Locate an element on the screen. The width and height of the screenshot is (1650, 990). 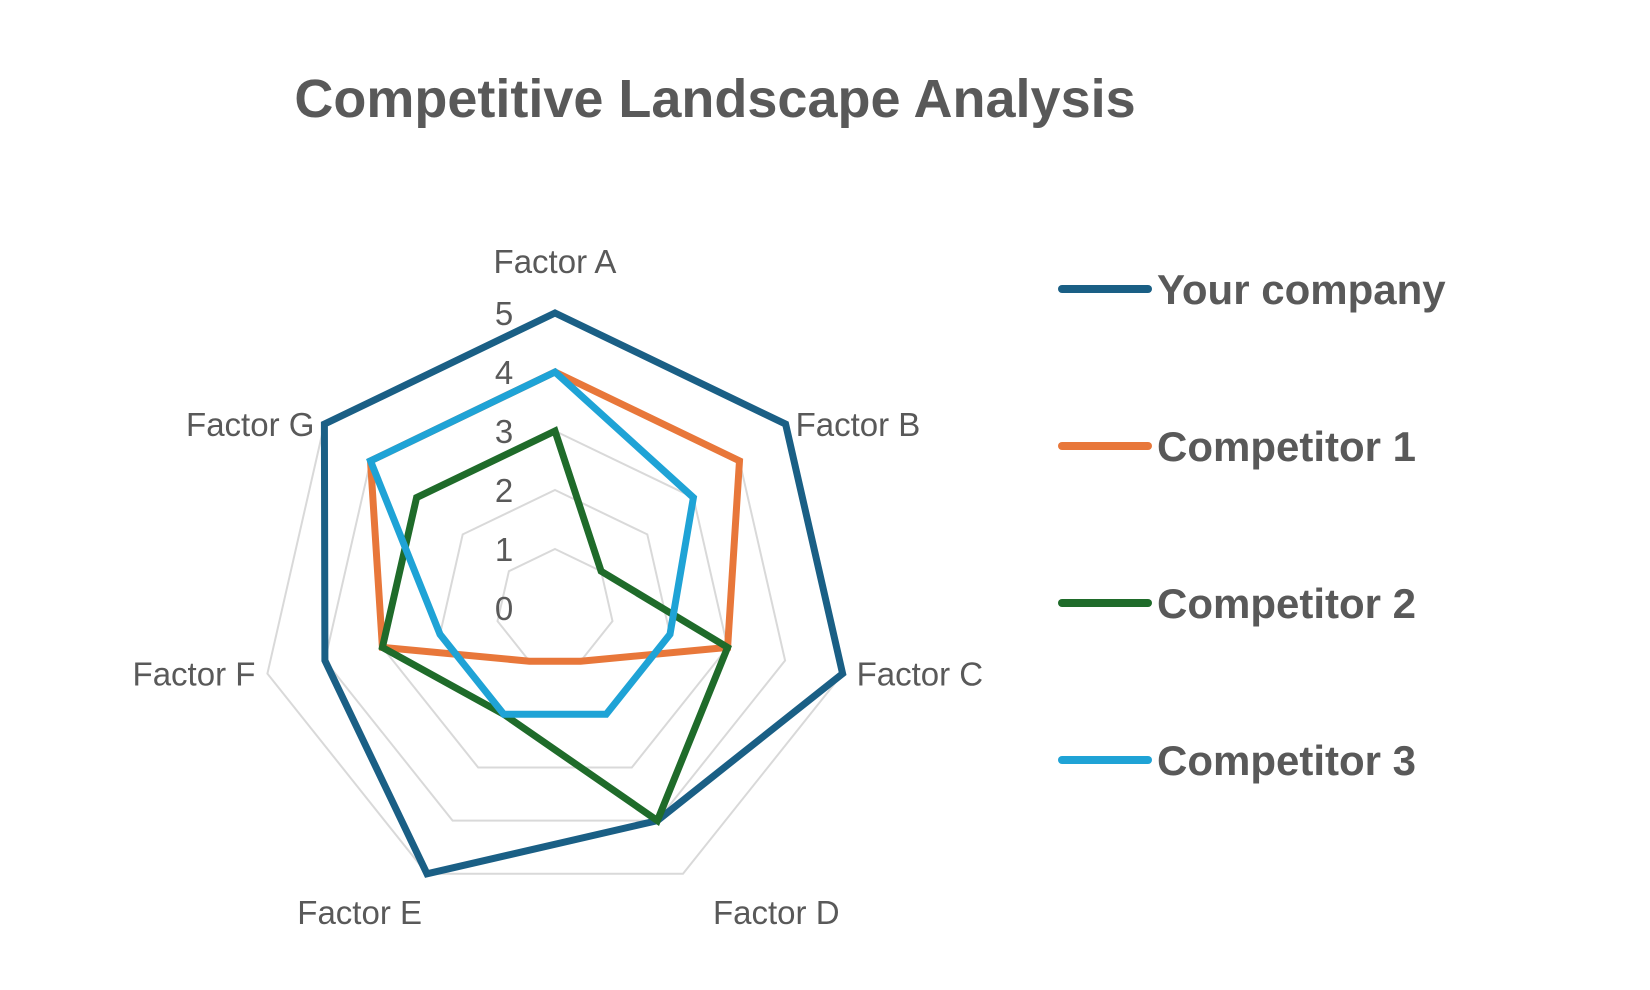
axis-label-factor-d: Factor D is located at coordinates (776, 912).